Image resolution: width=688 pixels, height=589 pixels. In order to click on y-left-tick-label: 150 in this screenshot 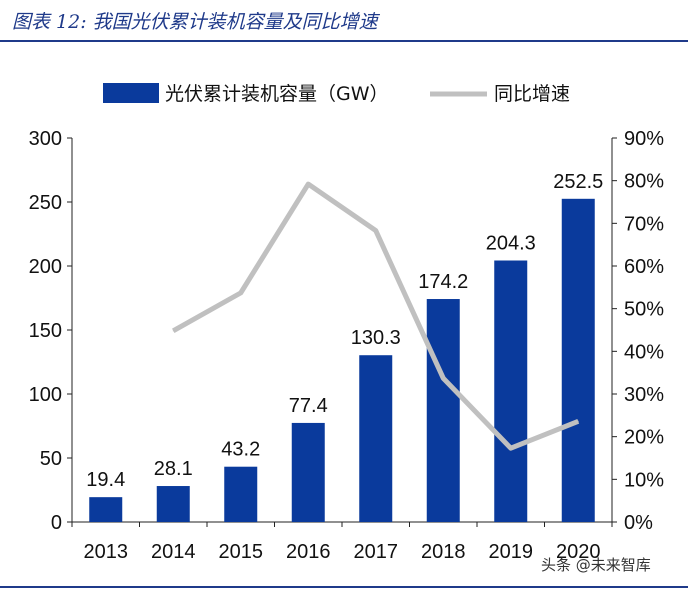, I will do `click(45, 331)`.